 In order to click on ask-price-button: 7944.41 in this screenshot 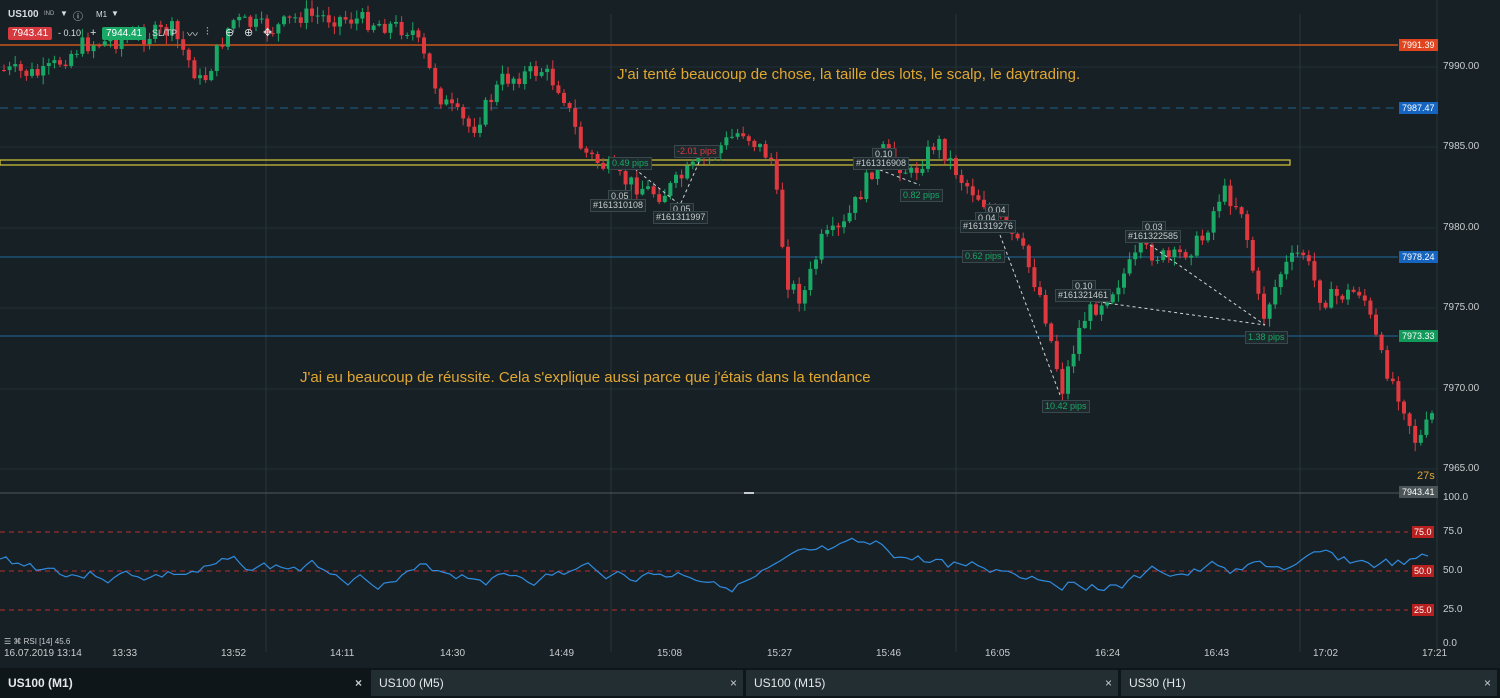, I will do `click(124, 33)`.